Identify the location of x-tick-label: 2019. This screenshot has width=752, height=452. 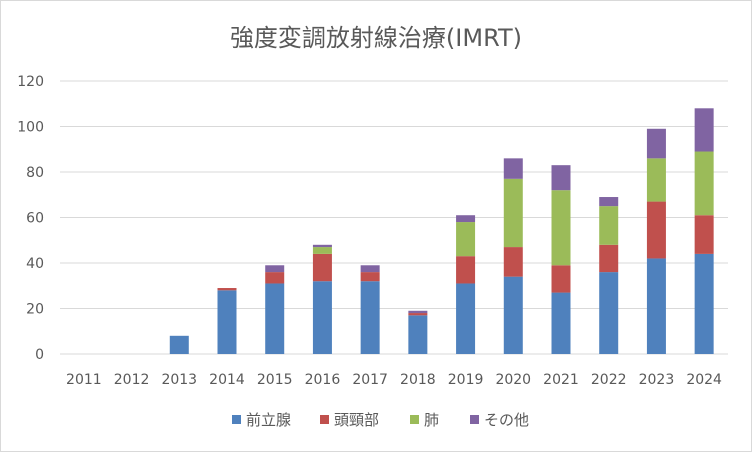
(466, 380).